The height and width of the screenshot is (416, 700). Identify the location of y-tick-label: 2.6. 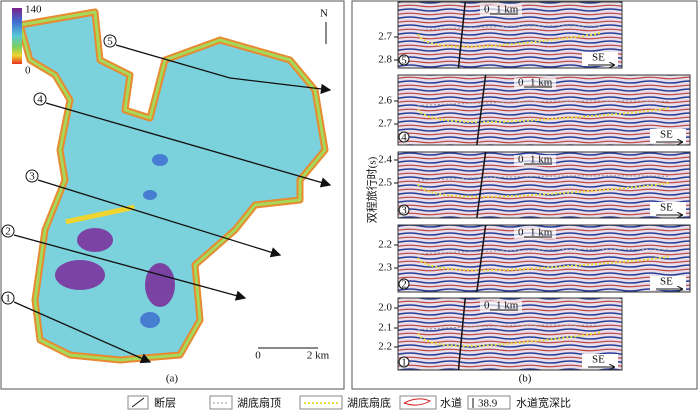
(385, 101).